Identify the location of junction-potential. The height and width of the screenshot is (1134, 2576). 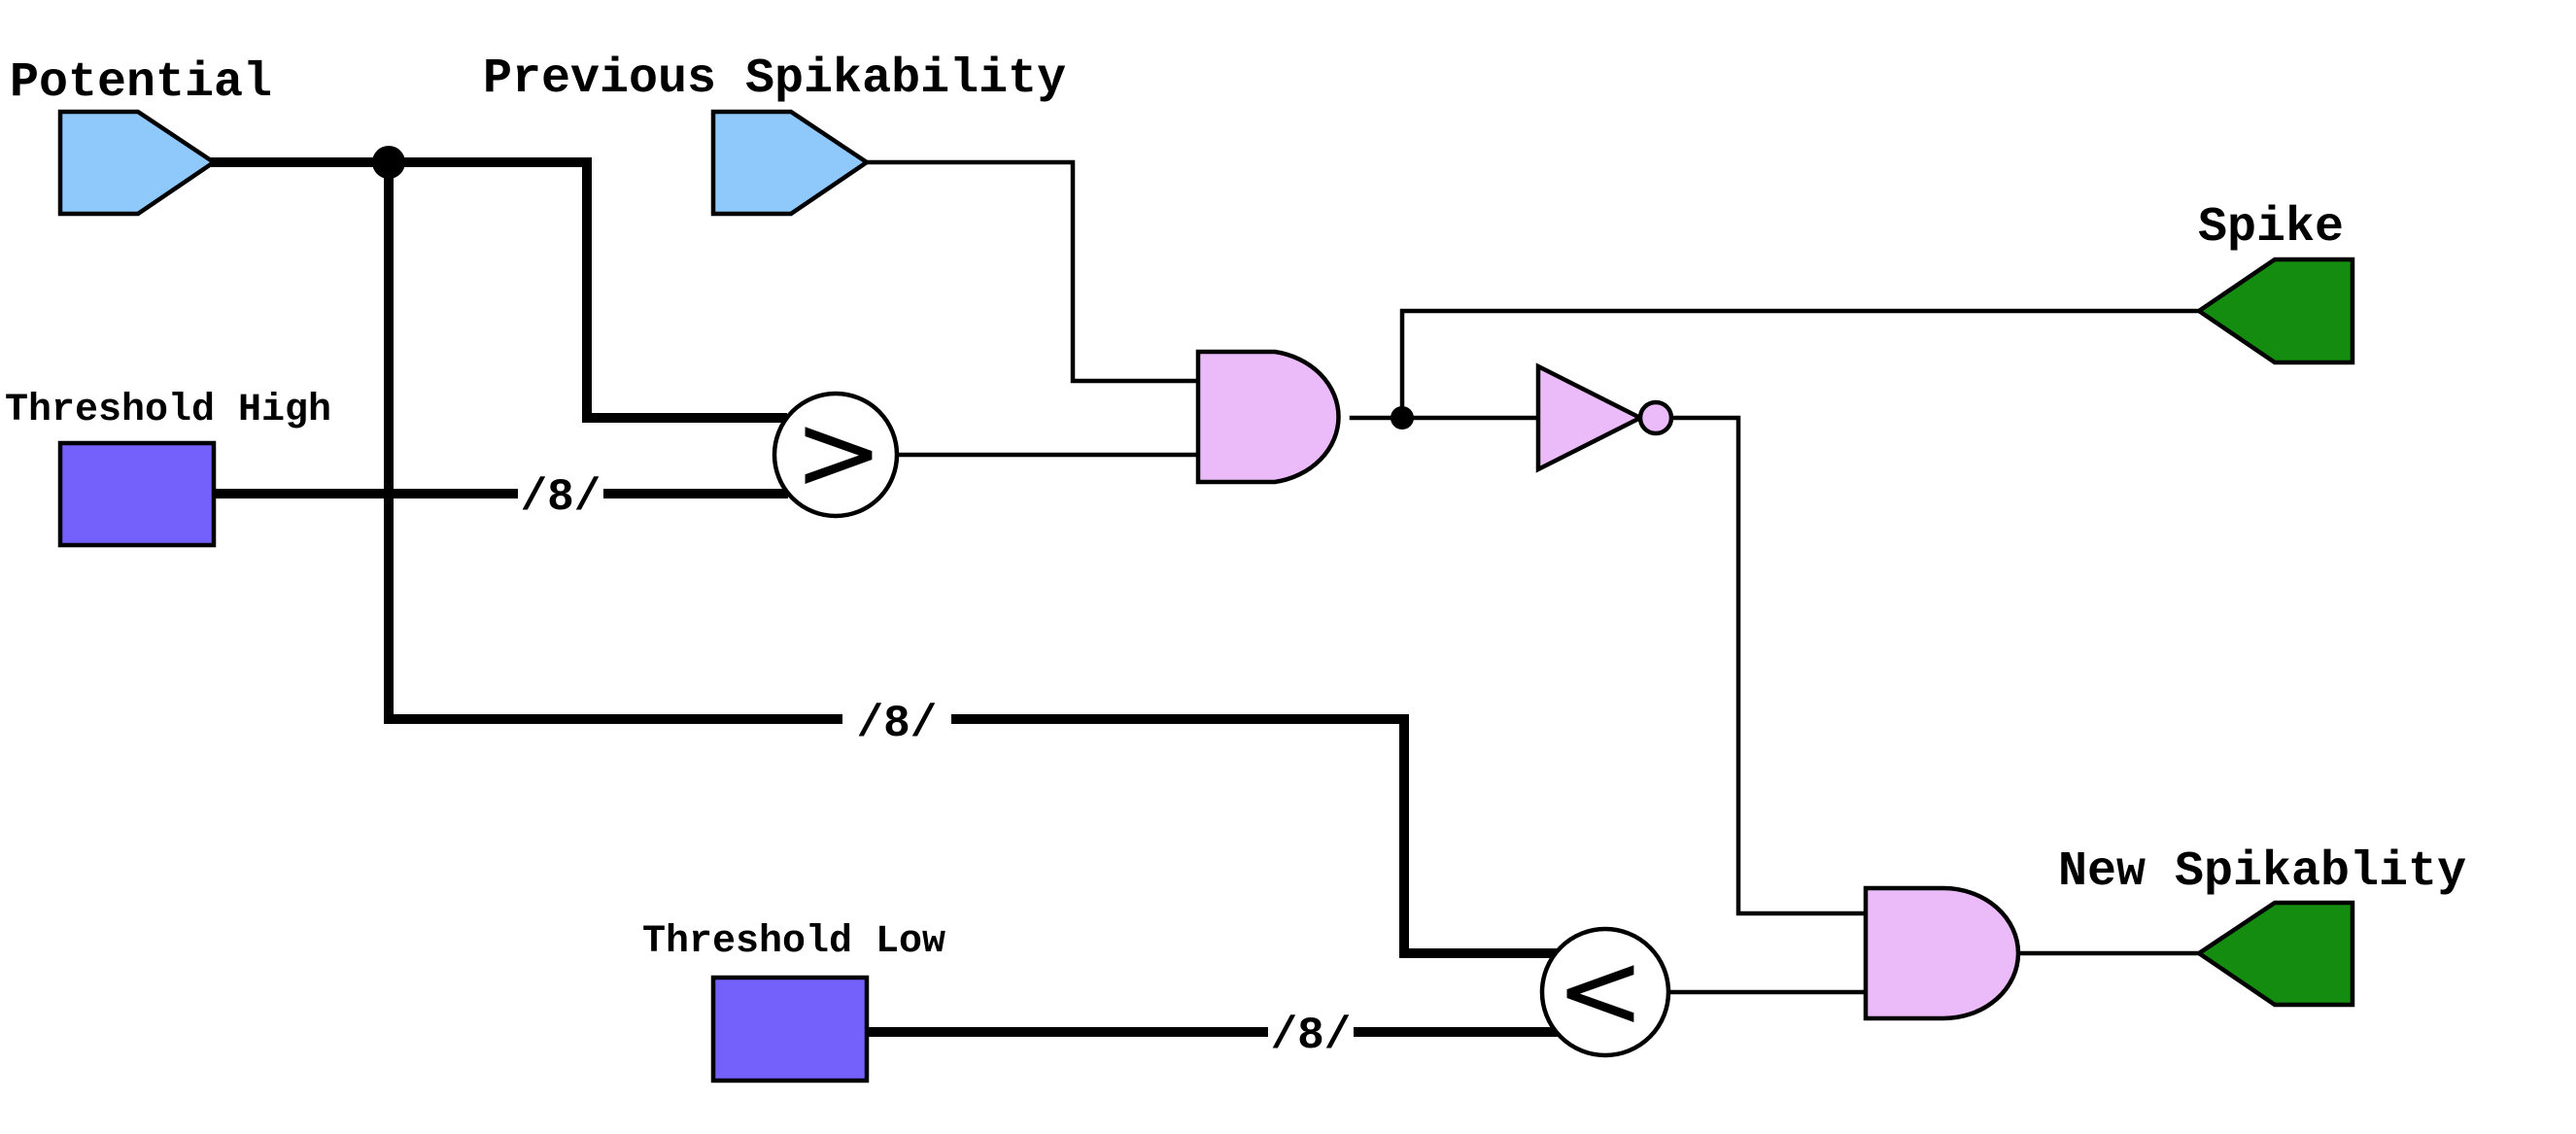
(388, 162).